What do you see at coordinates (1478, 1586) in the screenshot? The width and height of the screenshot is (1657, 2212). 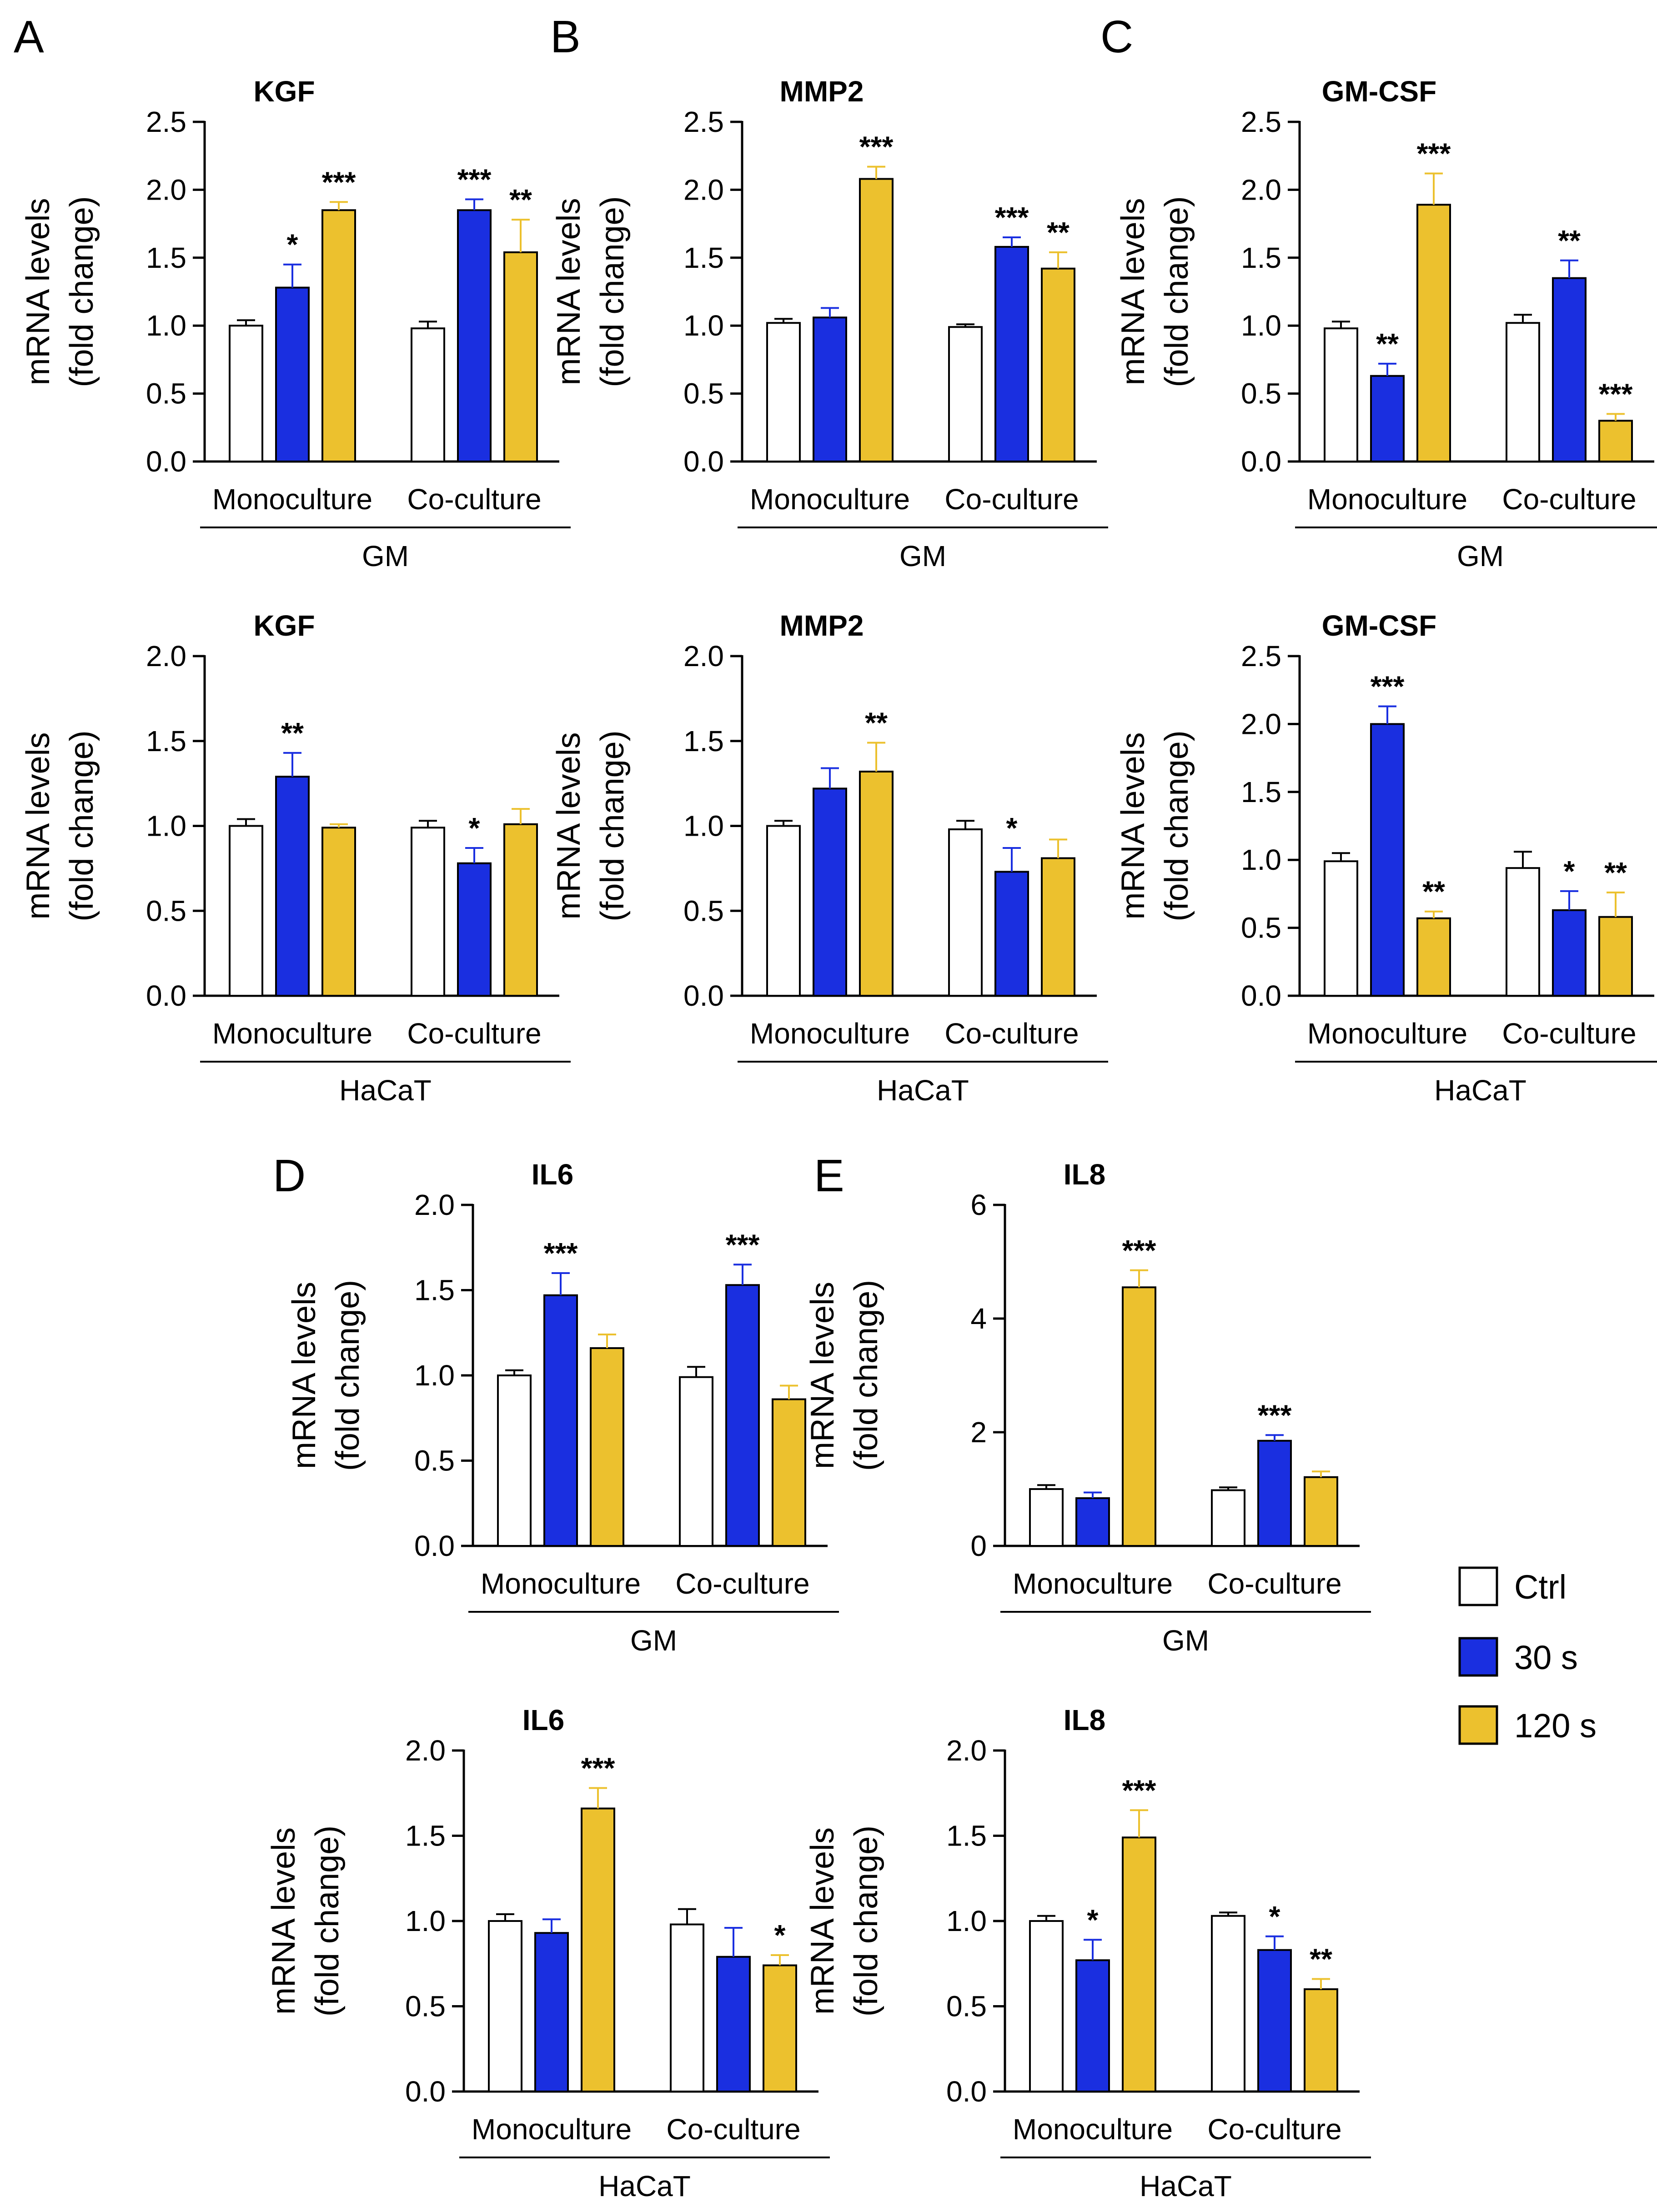 I see `legend-swatch-ctrl` at bounding box center [1478, 1586].